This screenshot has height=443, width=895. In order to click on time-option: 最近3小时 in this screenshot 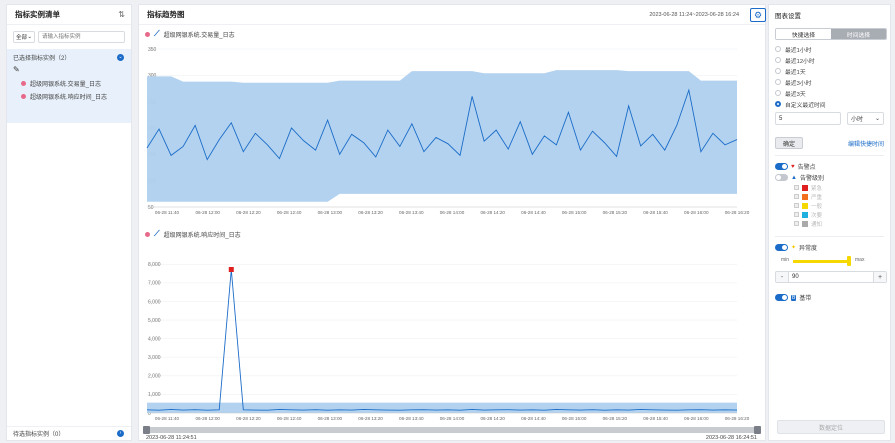, I will do `click(829, 82)`.